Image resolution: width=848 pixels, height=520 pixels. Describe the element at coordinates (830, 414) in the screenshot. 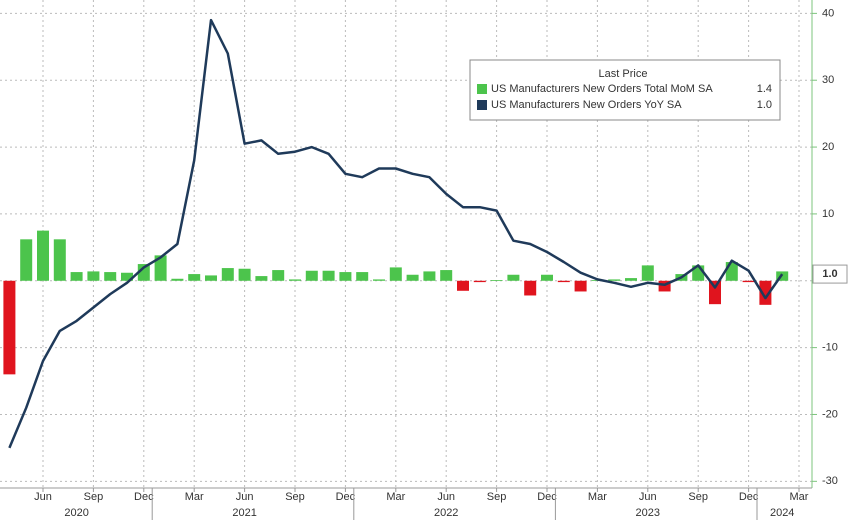

I see `y-tick-label: -20` at that location.